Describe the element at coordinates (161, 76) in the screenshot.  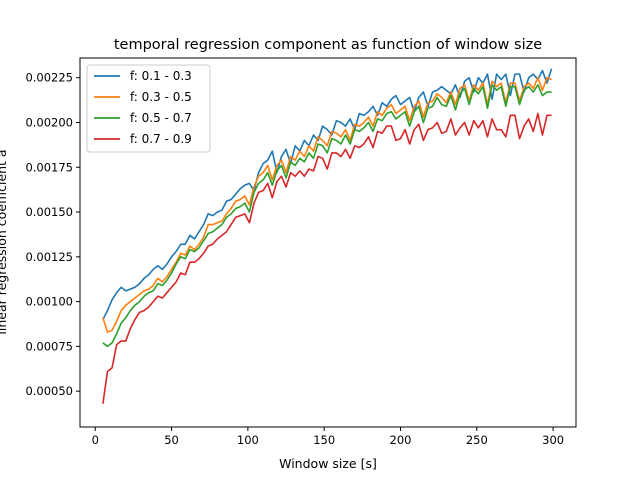
I see `legend-label-1: f: 0.1 - 0.3` at that location.